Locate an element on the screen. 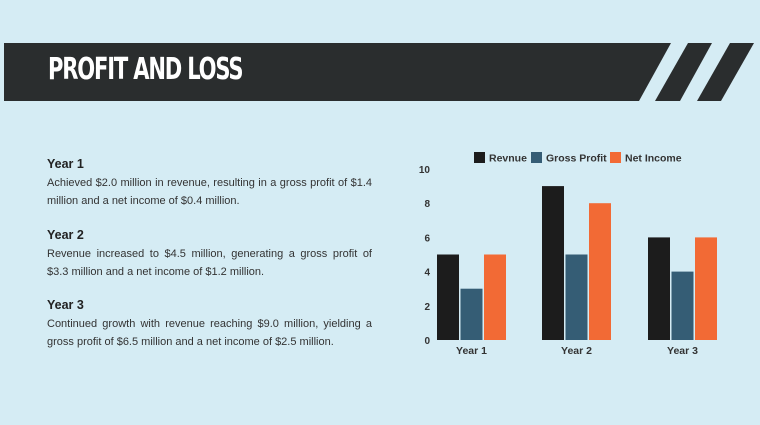  x-tick-label: Year 2 is located at coordinates (576, 351).